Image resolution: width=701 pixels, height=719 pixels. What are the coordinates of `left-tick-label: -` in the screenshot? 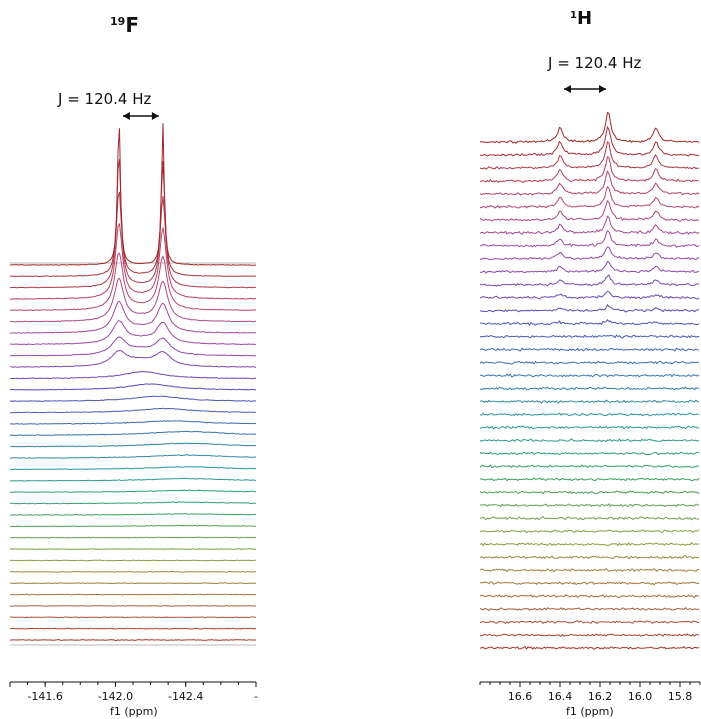 It's located at (256, 696).